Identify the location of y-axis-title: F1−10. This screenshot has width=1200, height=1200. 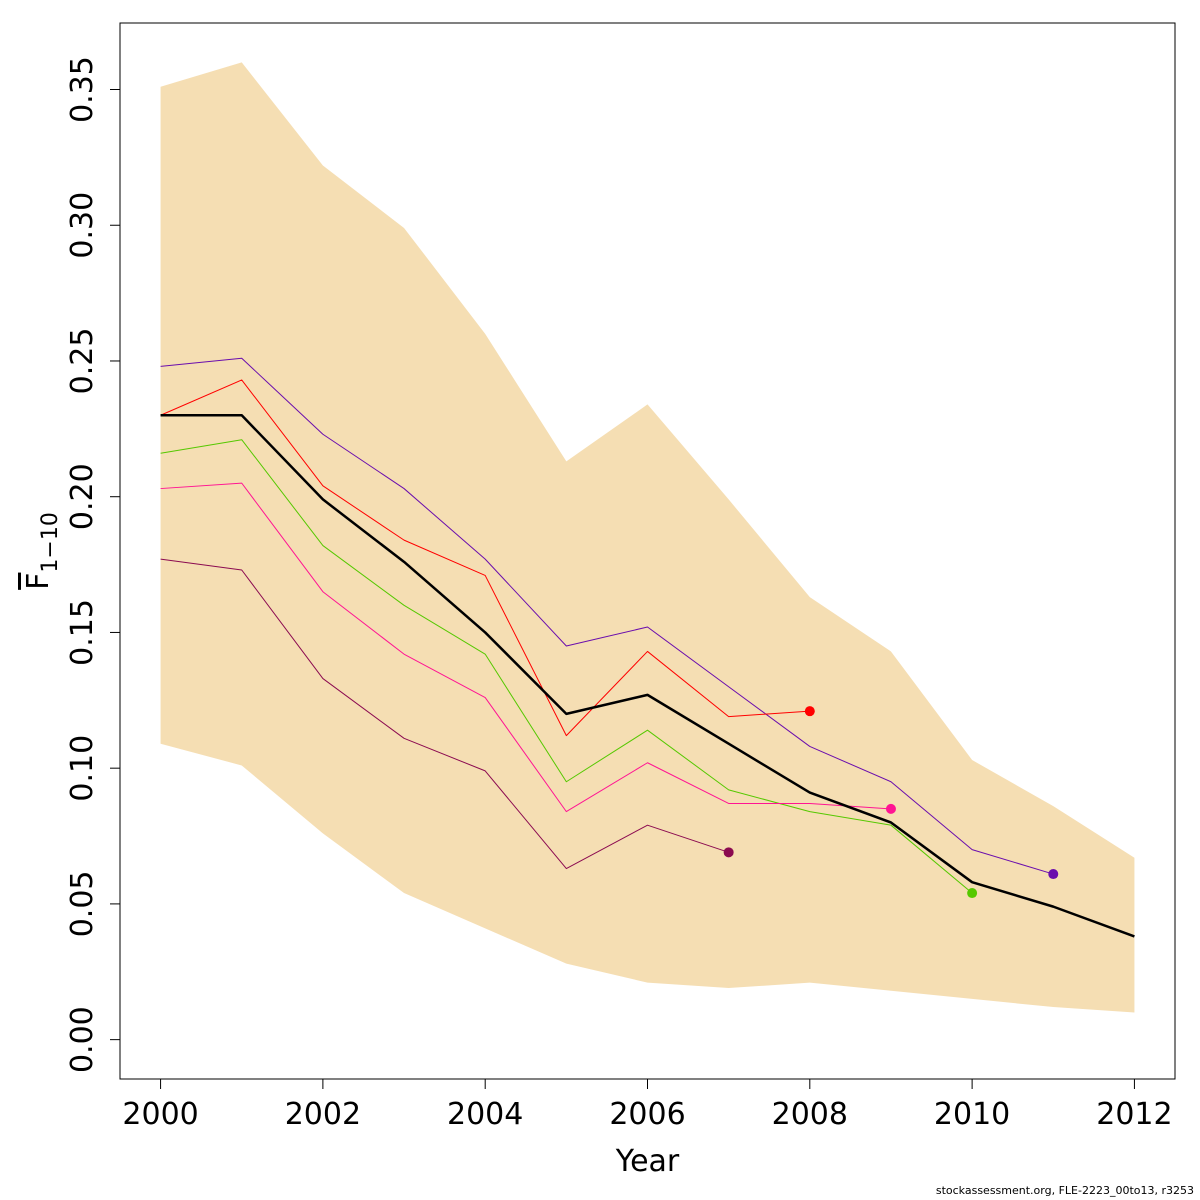
(42, 551).